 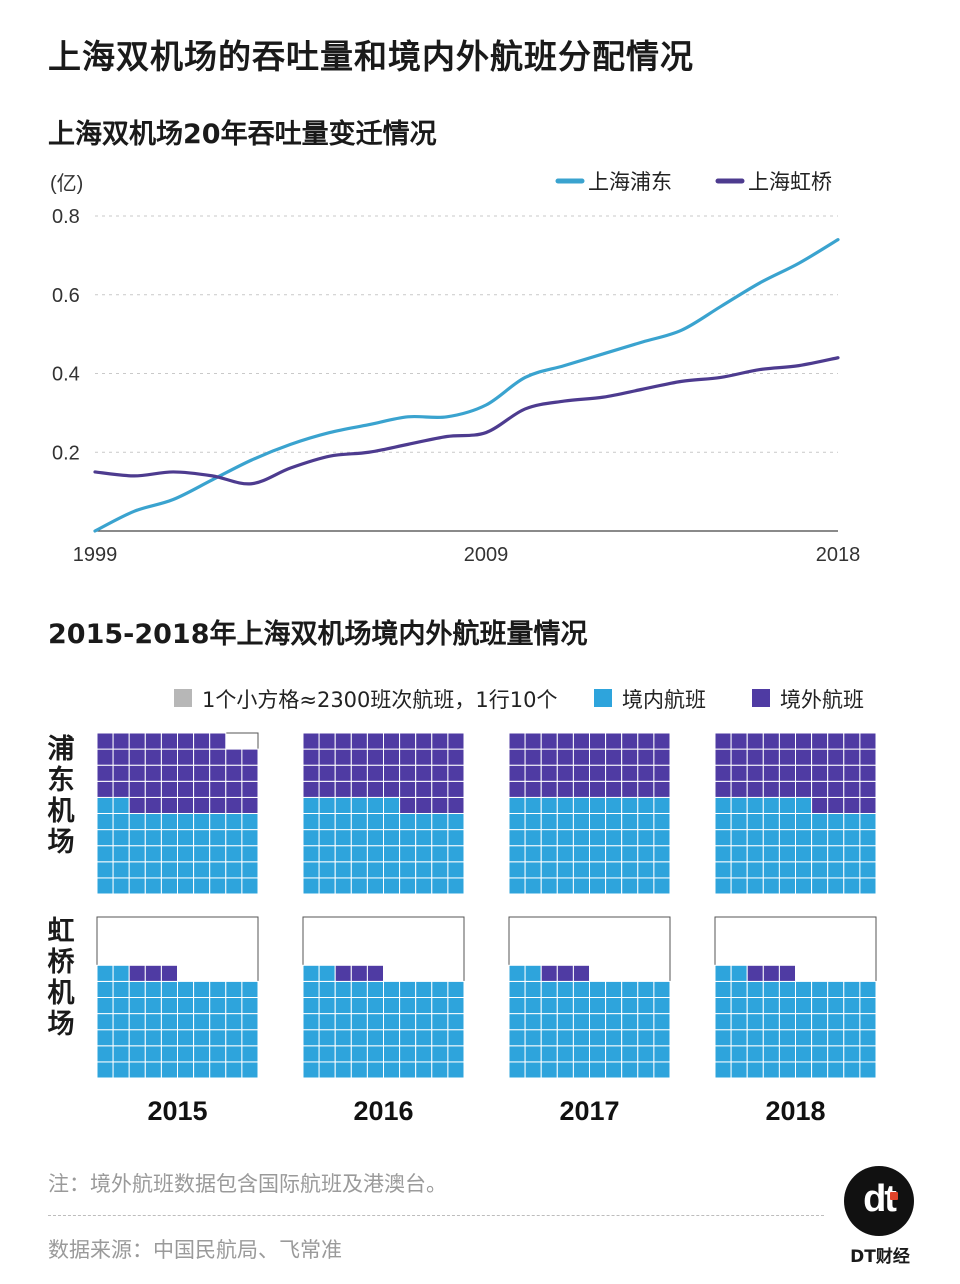 I want to click on x-tick-label: 2018, so click(x=838, y=555).